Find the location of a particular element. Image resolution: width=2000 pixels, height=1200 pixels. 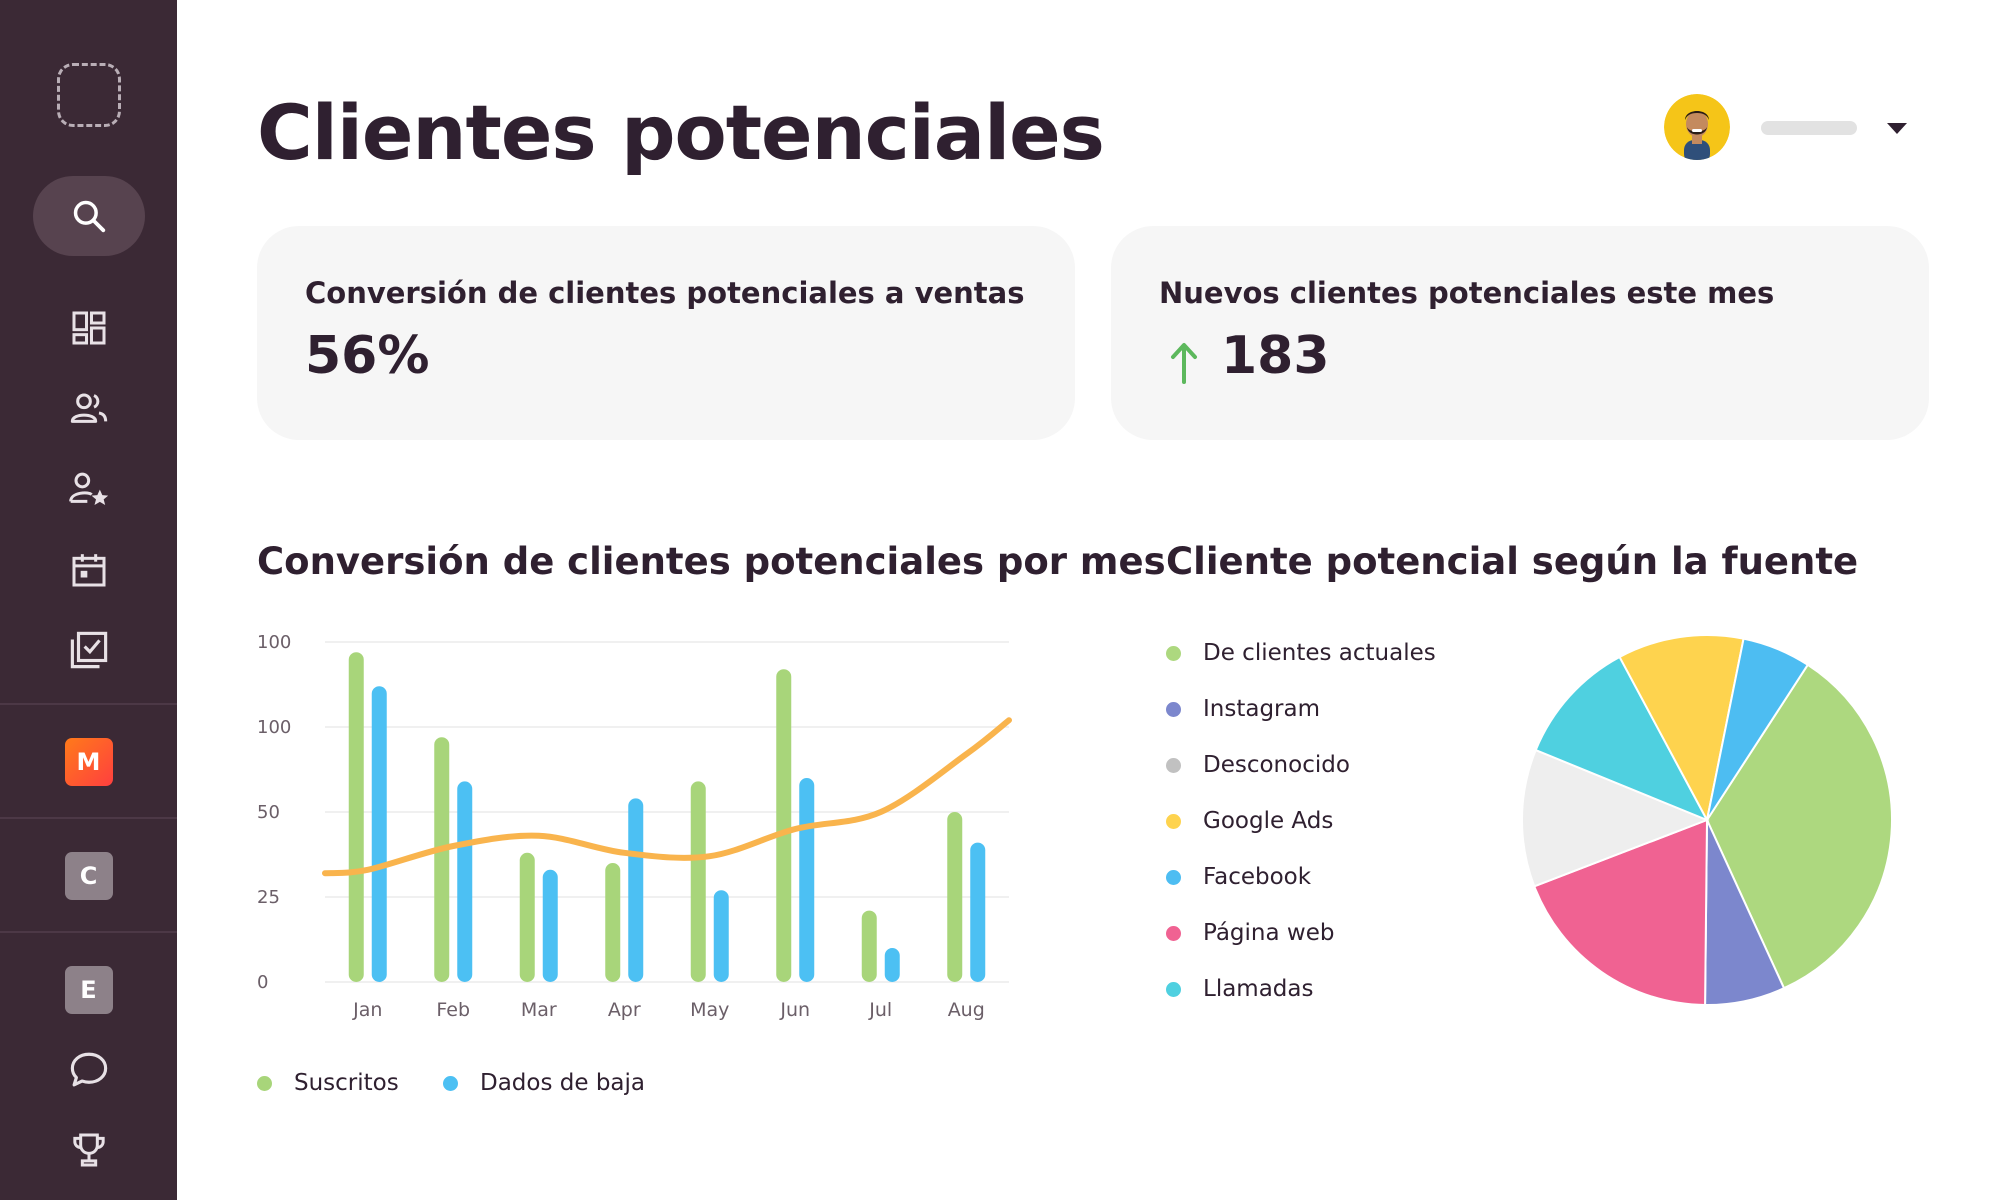

sidebar-item-favorites is located at coordinates (88, 488).